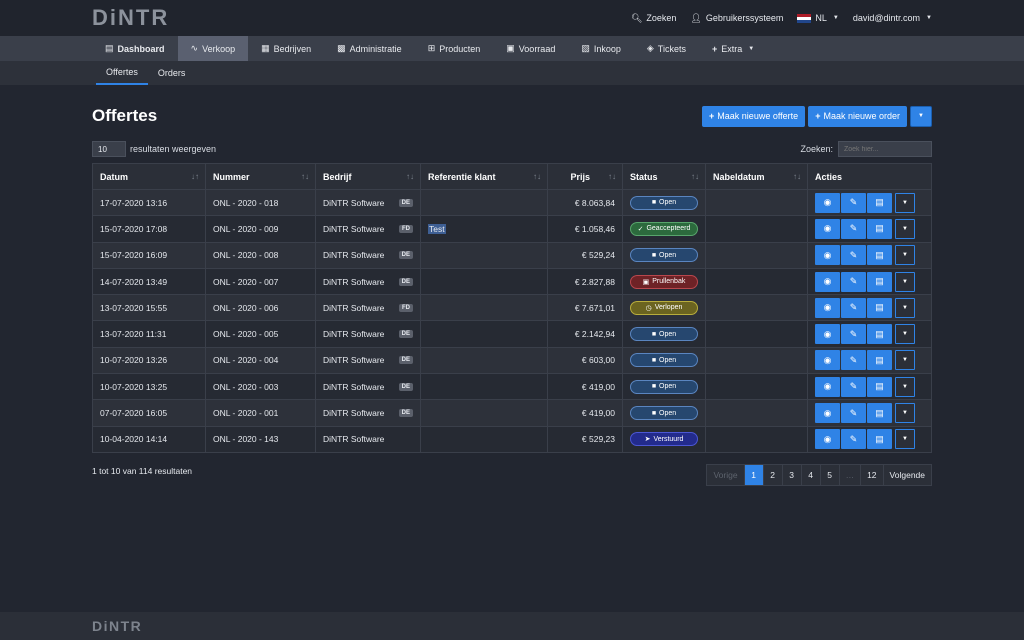 The width and height of the screenshot is (1024, 640). Describe the element at coordinates (131, 17) in the screenshot. I see `brand-logo: DiNTR` at that location.